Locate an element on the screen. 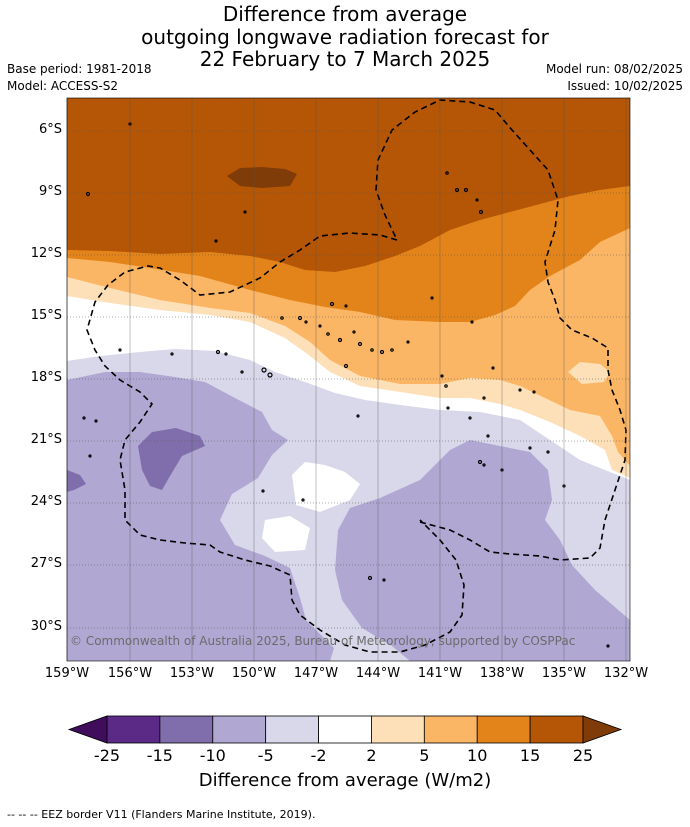 The image size is (690, 827). latitude-label: 30°S is located at coordinates (46, 626).